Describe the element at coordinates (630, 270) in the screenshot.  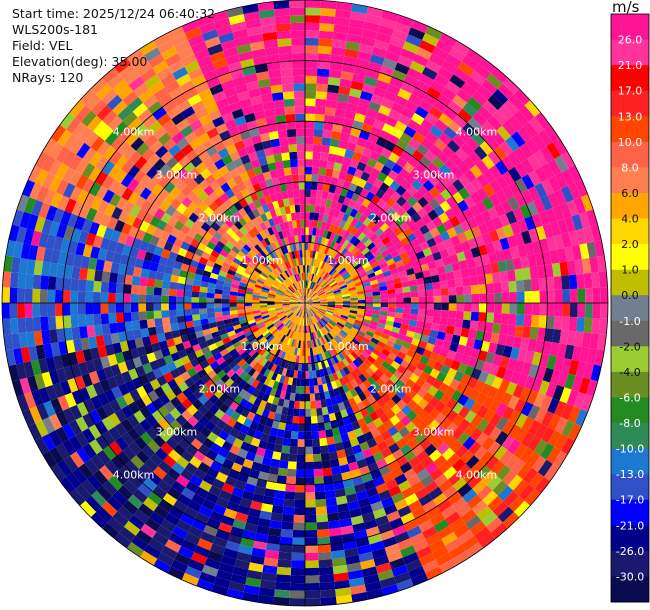
I see `colorbar-tick-label: 1.0` at that location.